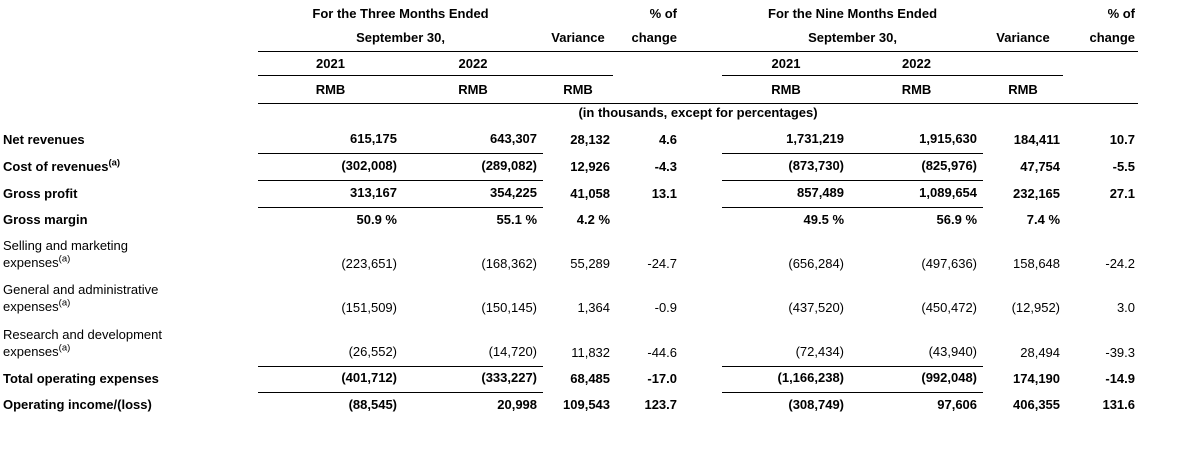  What do you see at coordinates (1043, 219) in the screenshot?
I see `value-cell: 7.4 %` at bounding box center [1043, 219].